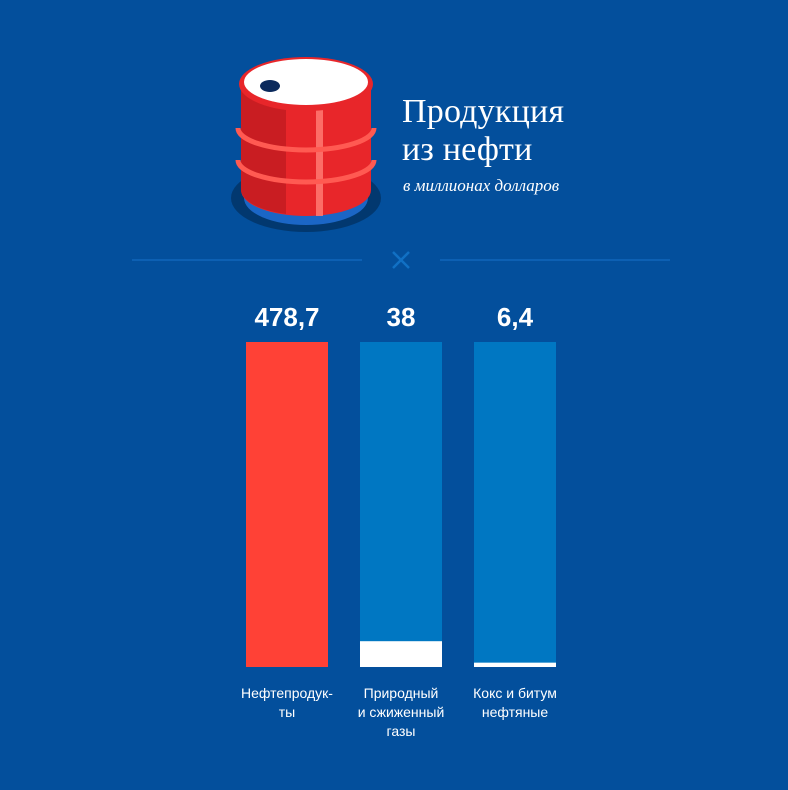  Describe the element at coordinates (401, 317) in the screenshot. I see `value-label-1: 38` at that location.